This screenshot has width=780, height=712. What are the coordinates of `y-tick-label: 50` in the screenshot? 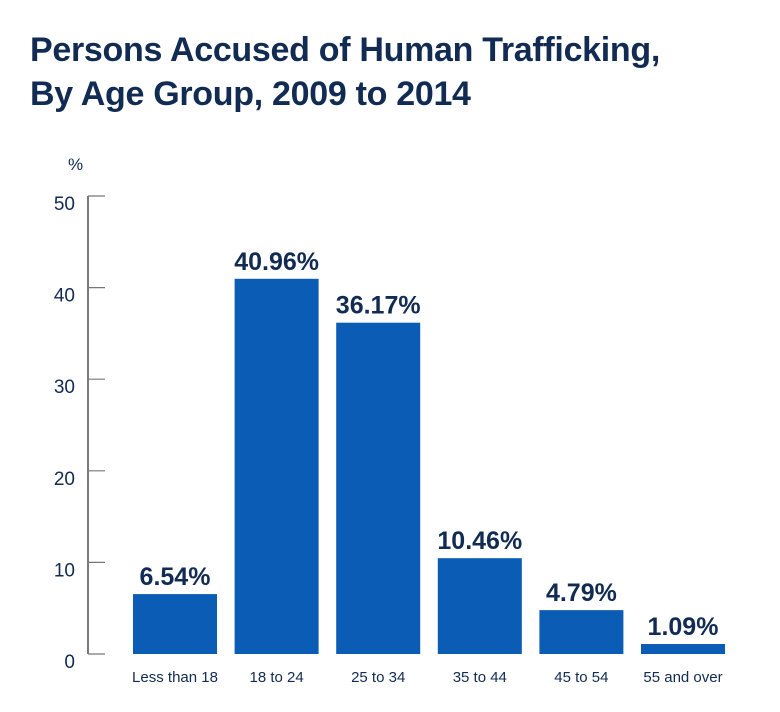 It's located at (64, 204).